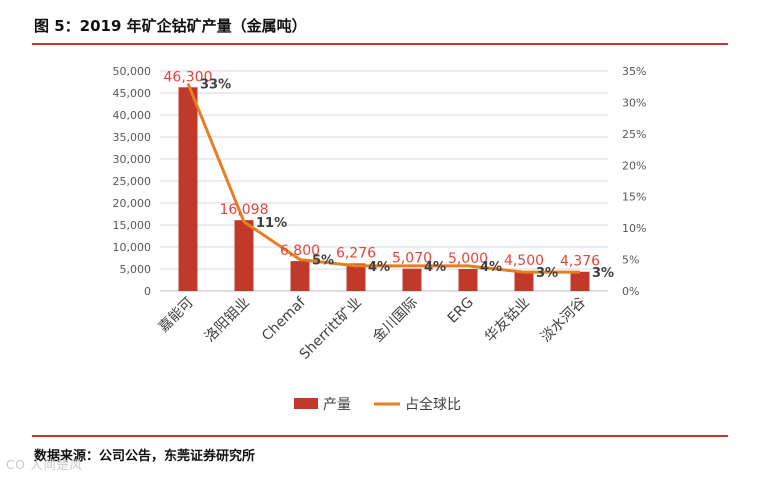 This screenshot has height=478, width=769. I want to click on category-label: ERG, so click(461, 311).